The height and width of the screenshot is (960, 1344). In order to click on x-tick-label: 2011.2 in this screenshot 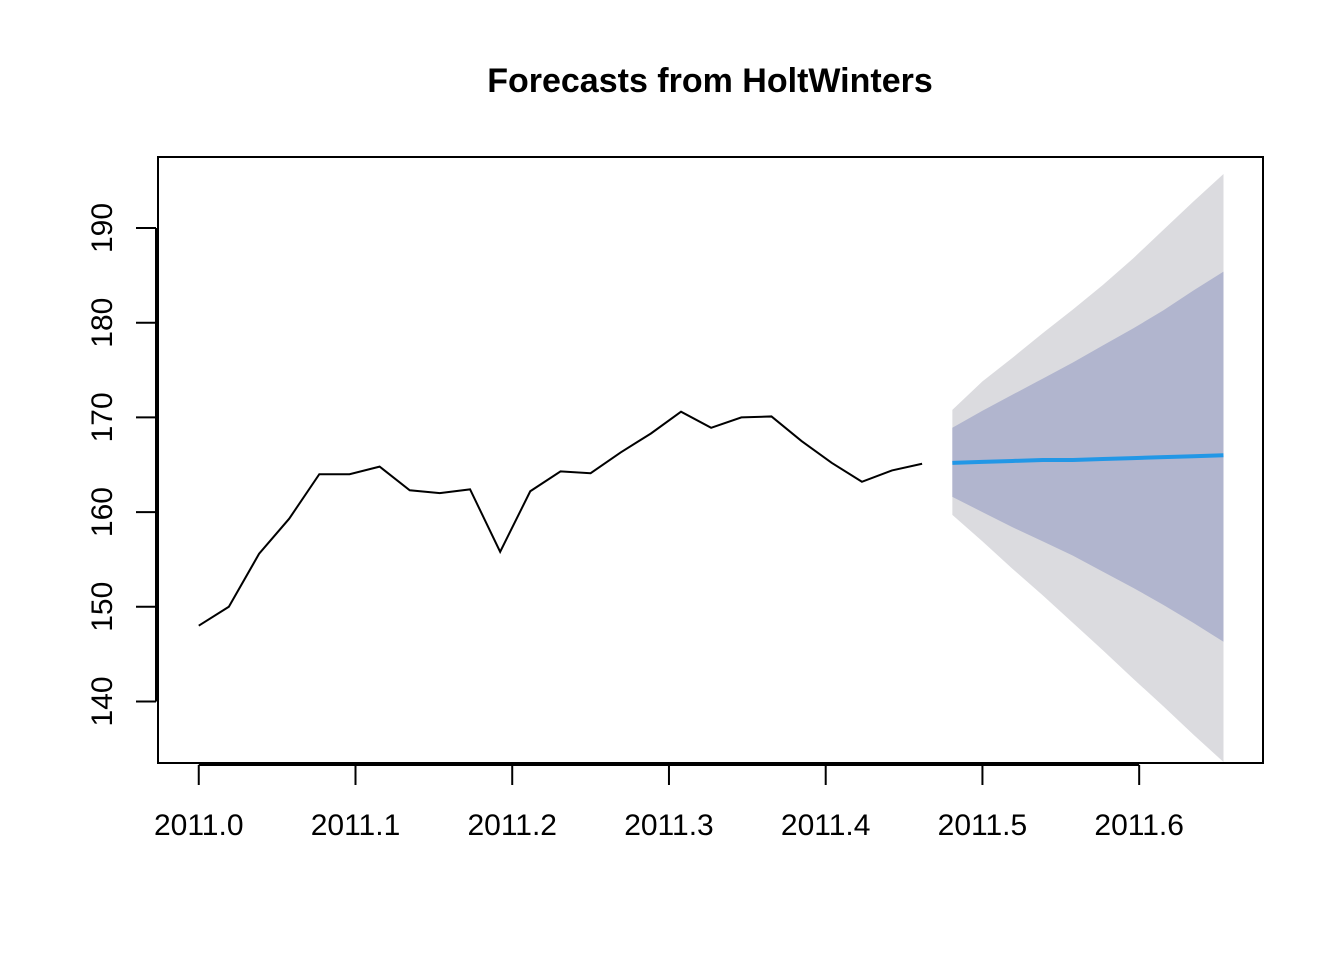, I will do `click(512, 825)`.